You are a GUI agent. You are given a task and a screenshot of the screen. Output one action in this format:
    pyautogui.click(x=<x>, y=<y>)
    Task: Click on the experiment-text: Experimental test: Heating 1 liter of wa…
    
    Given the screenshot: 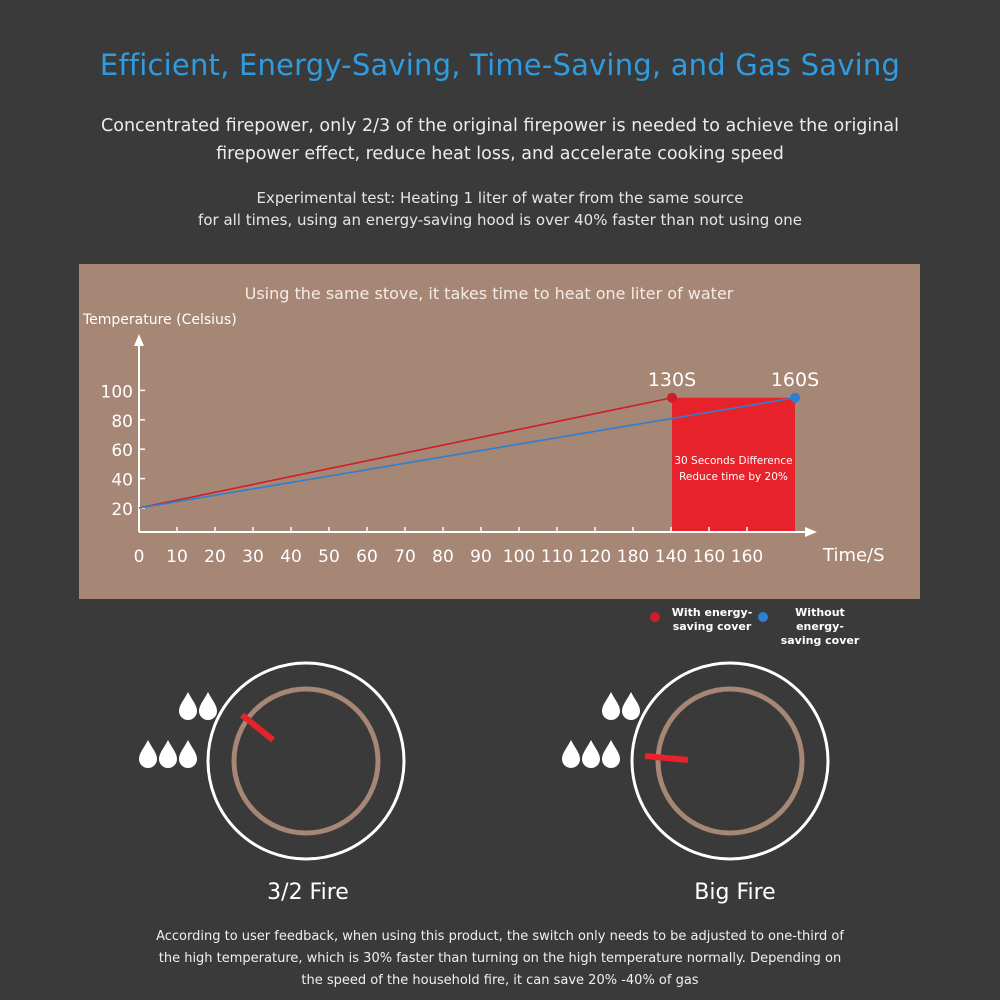 What is the action you would take?
    pyautogui.click(x=500, y=209)
    